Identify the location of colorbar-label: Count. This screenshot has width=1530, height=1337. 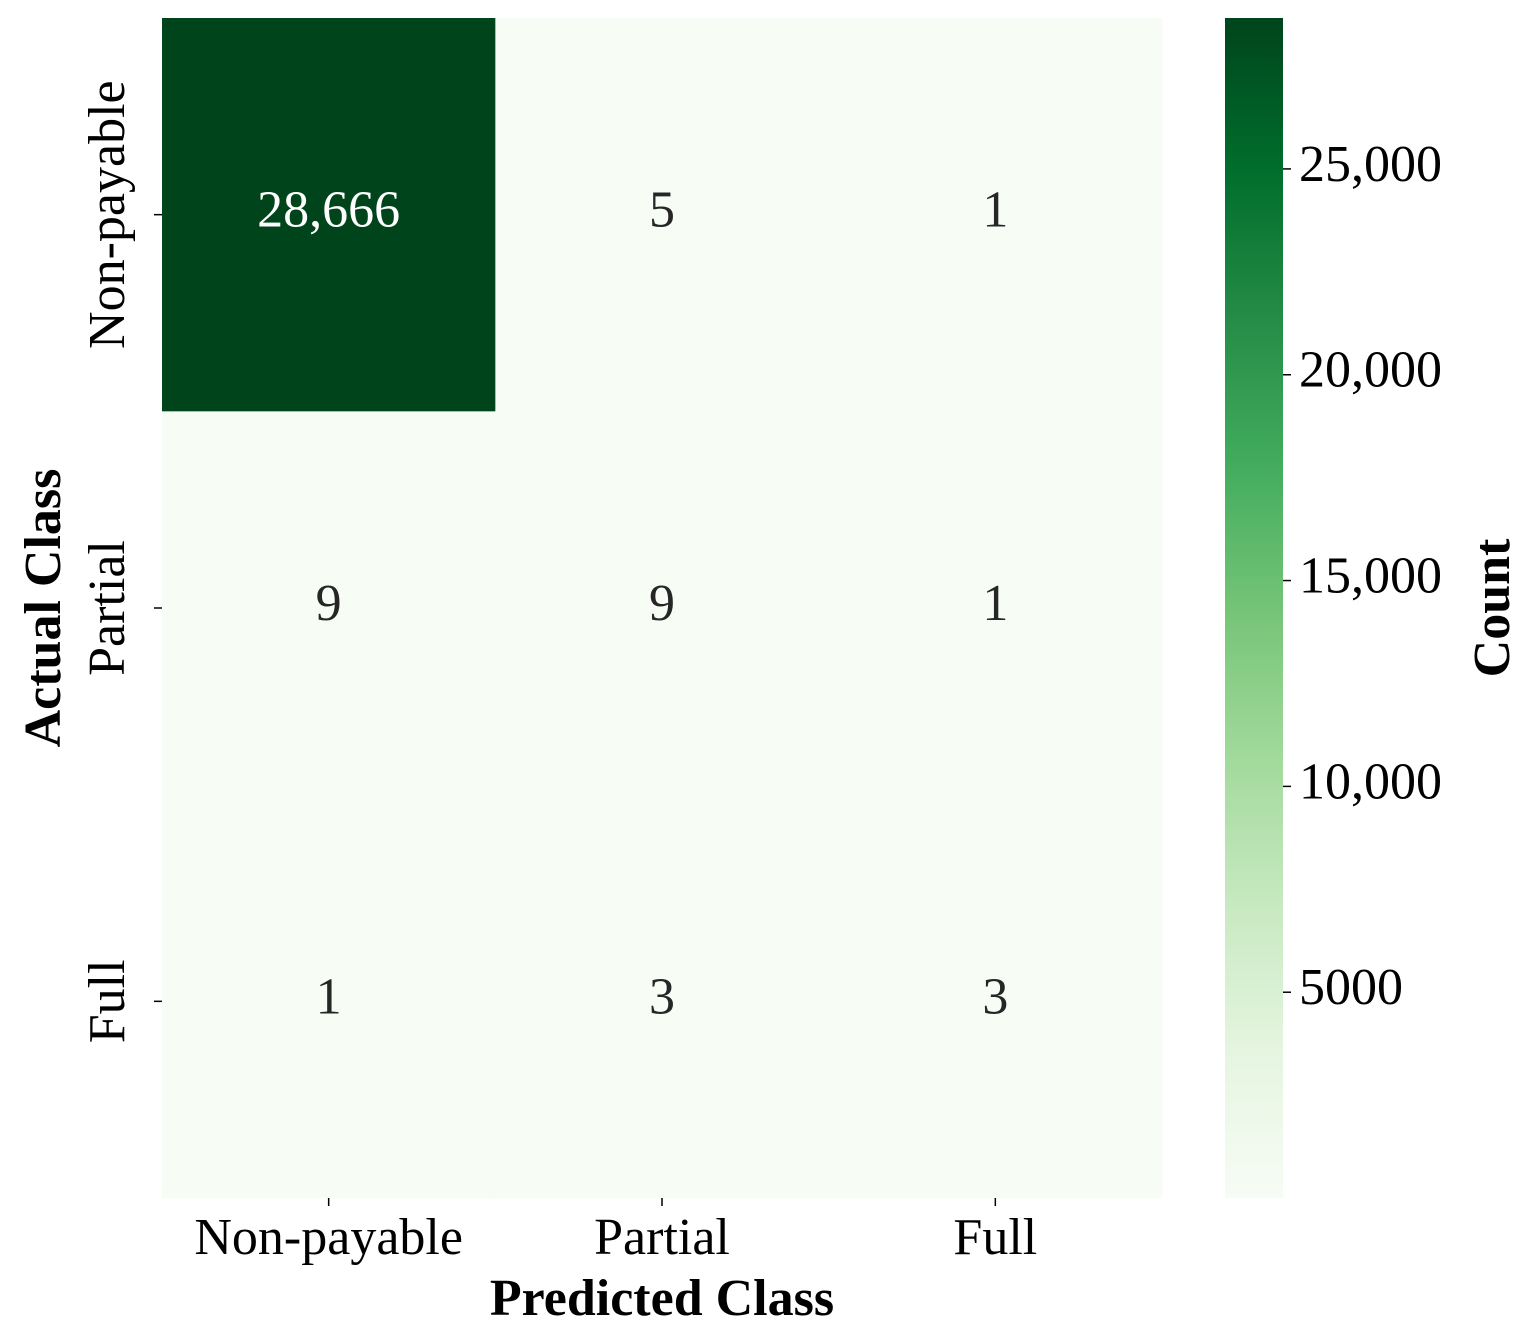
(1492, 607).